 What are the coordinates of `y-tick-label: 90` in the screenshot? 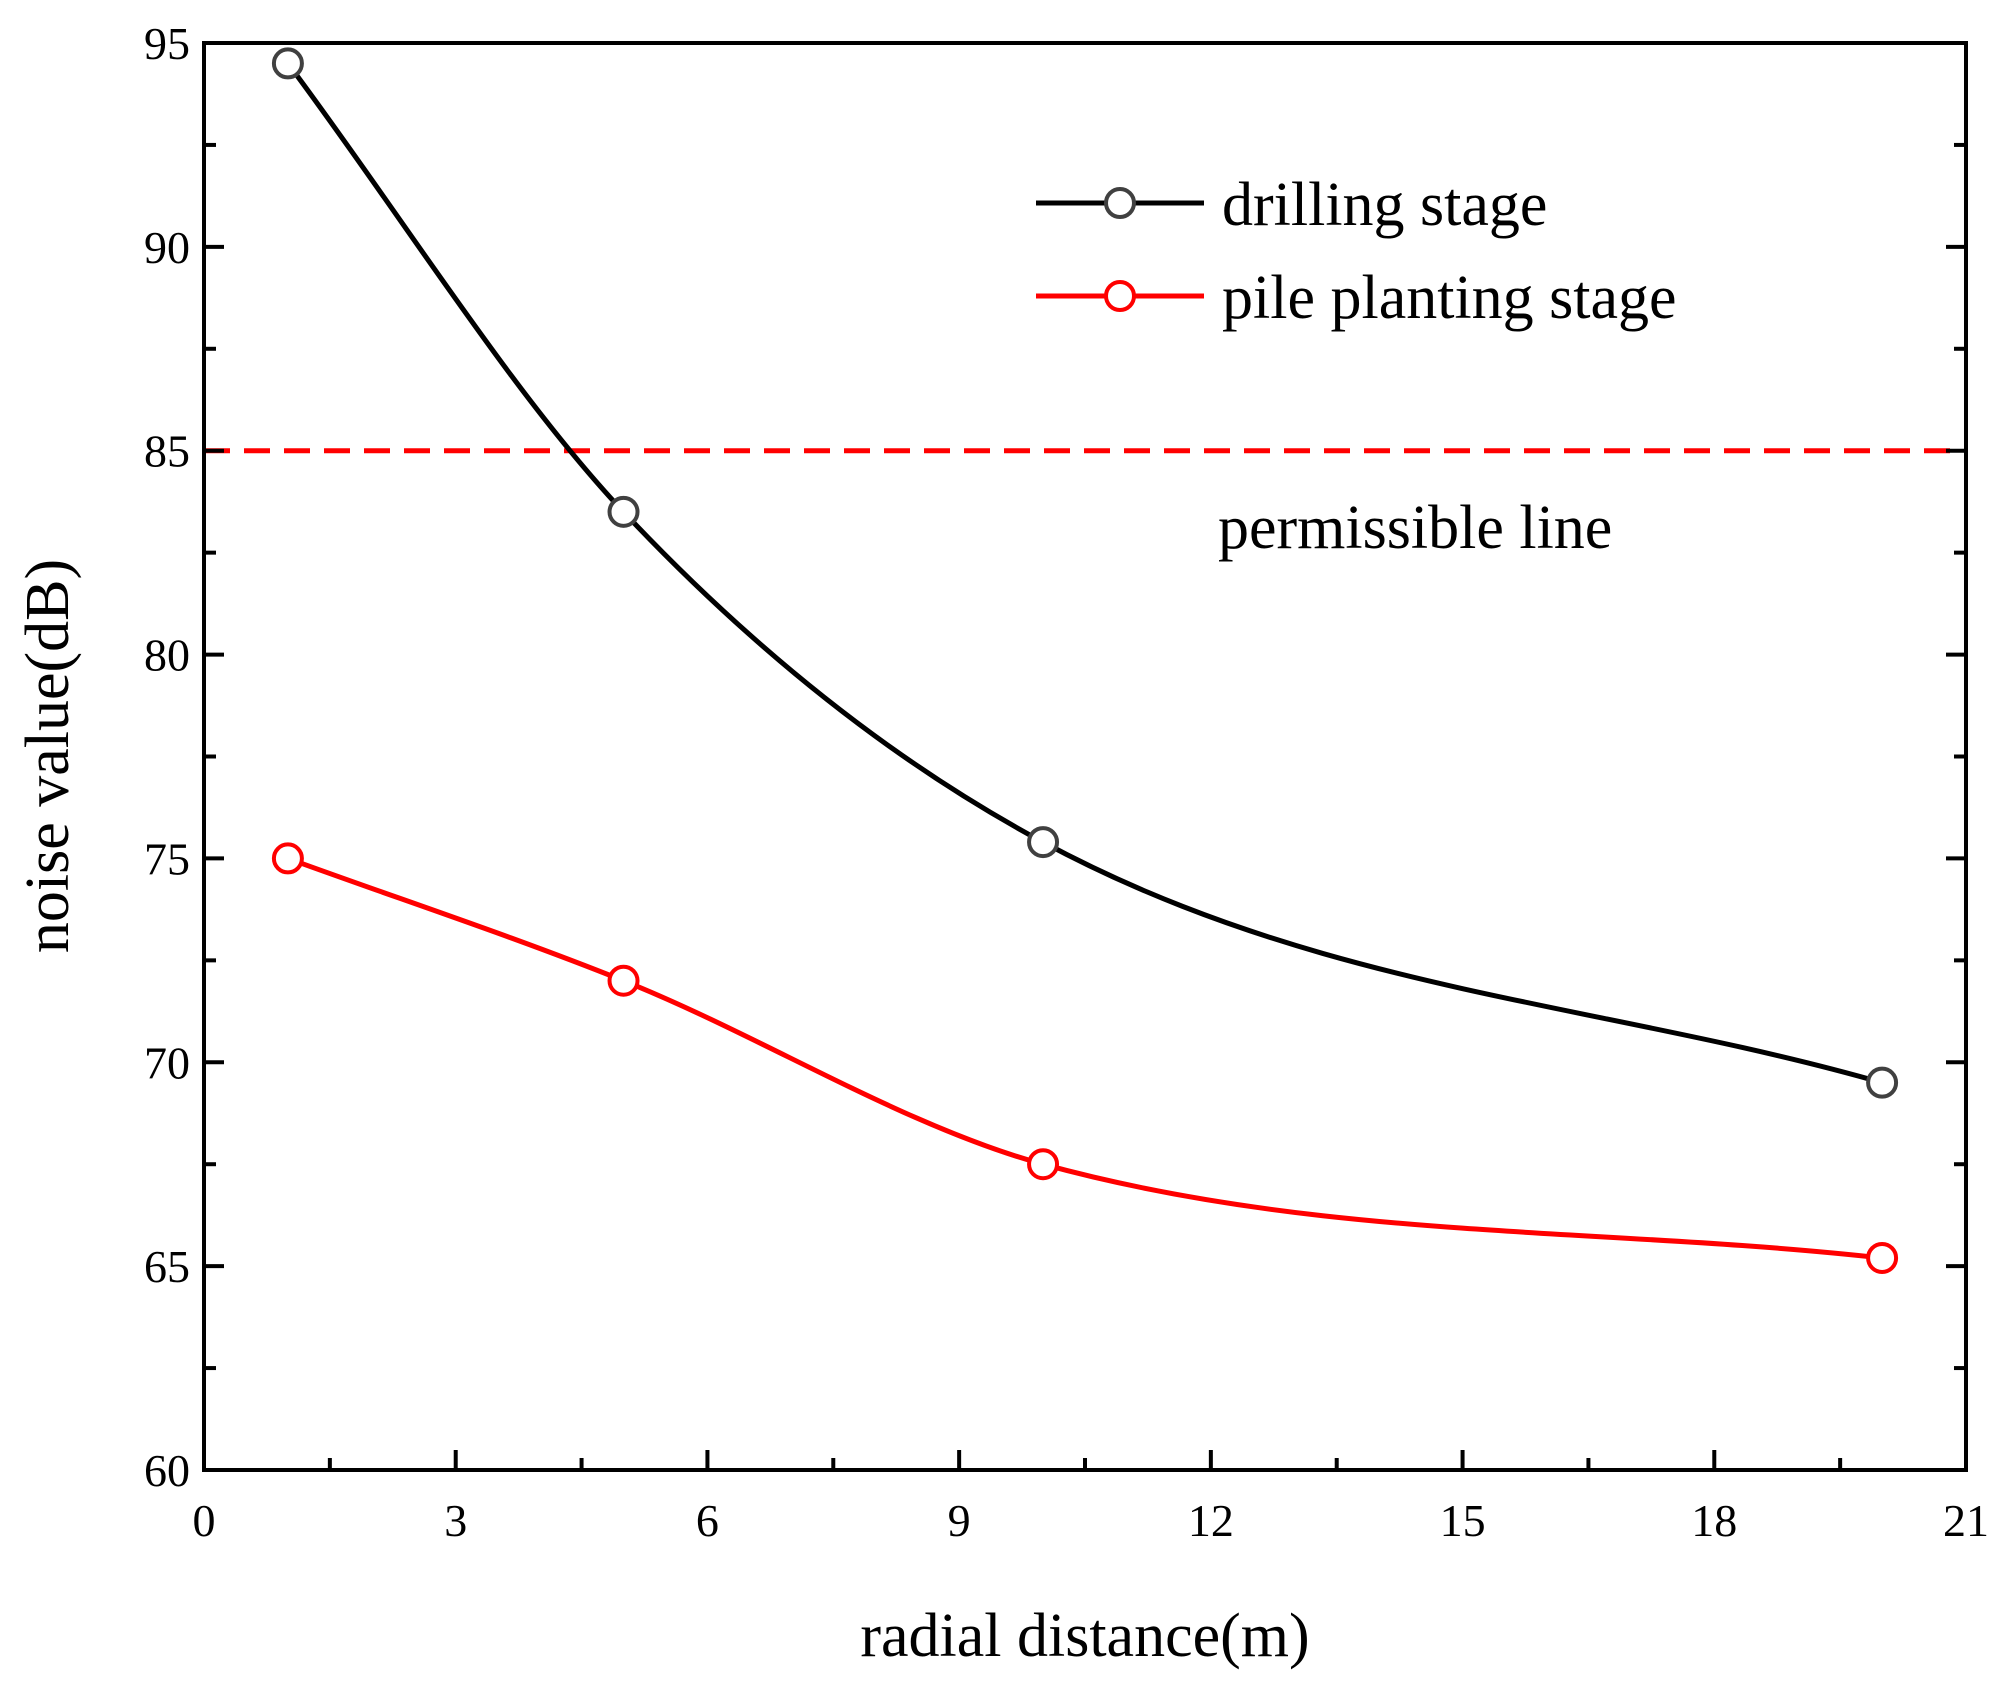 It's located at (167, 247).